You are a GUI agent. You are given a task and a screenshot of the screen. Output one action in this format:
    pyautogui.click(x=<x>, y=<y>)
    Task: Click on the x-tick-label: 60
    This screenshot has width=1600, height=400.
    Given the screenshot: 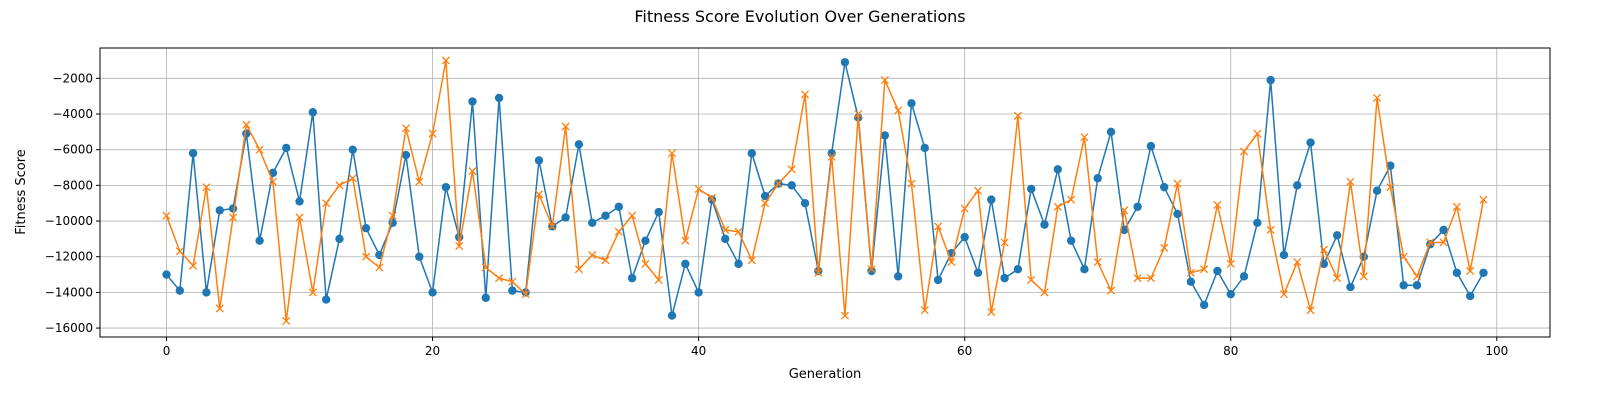 What is the action you would take?
    pyautogui.click(x=964, y=351)
    